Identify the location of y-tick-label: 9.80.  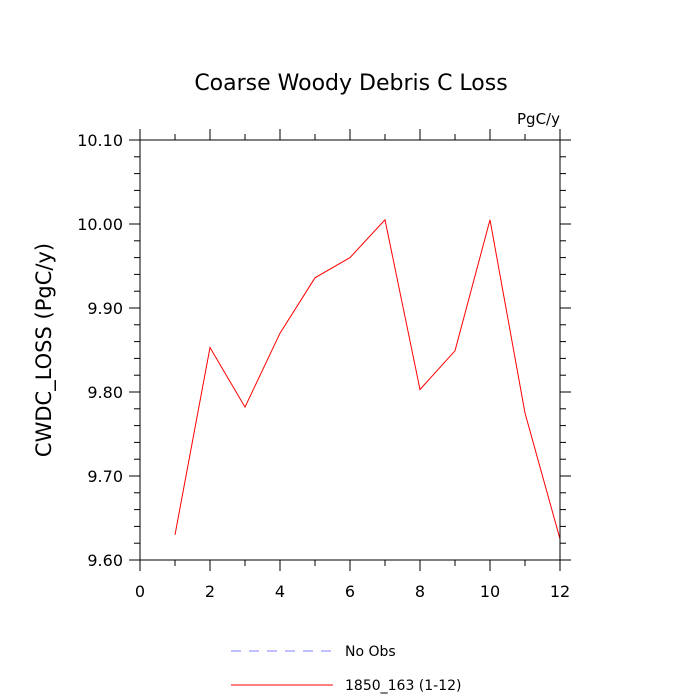
(105, 392).